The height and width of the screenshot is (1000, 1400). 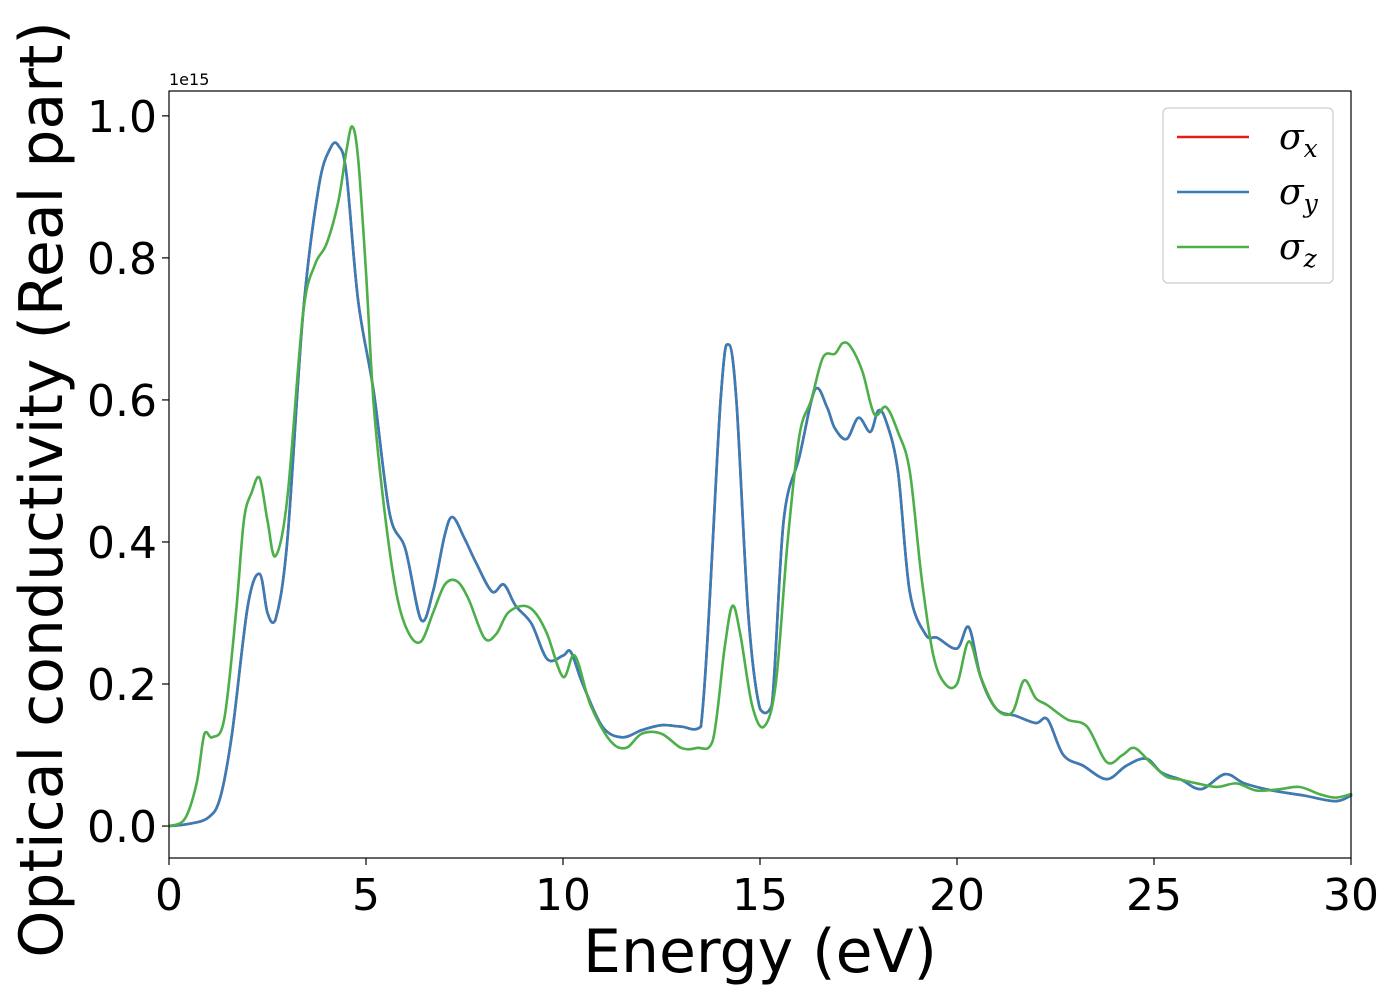 What do you see at coordinates (42, 489) in the screenshot?
I see `y-axis-title: Optical conductivity (Real part)` at bounding box center [42, 489].